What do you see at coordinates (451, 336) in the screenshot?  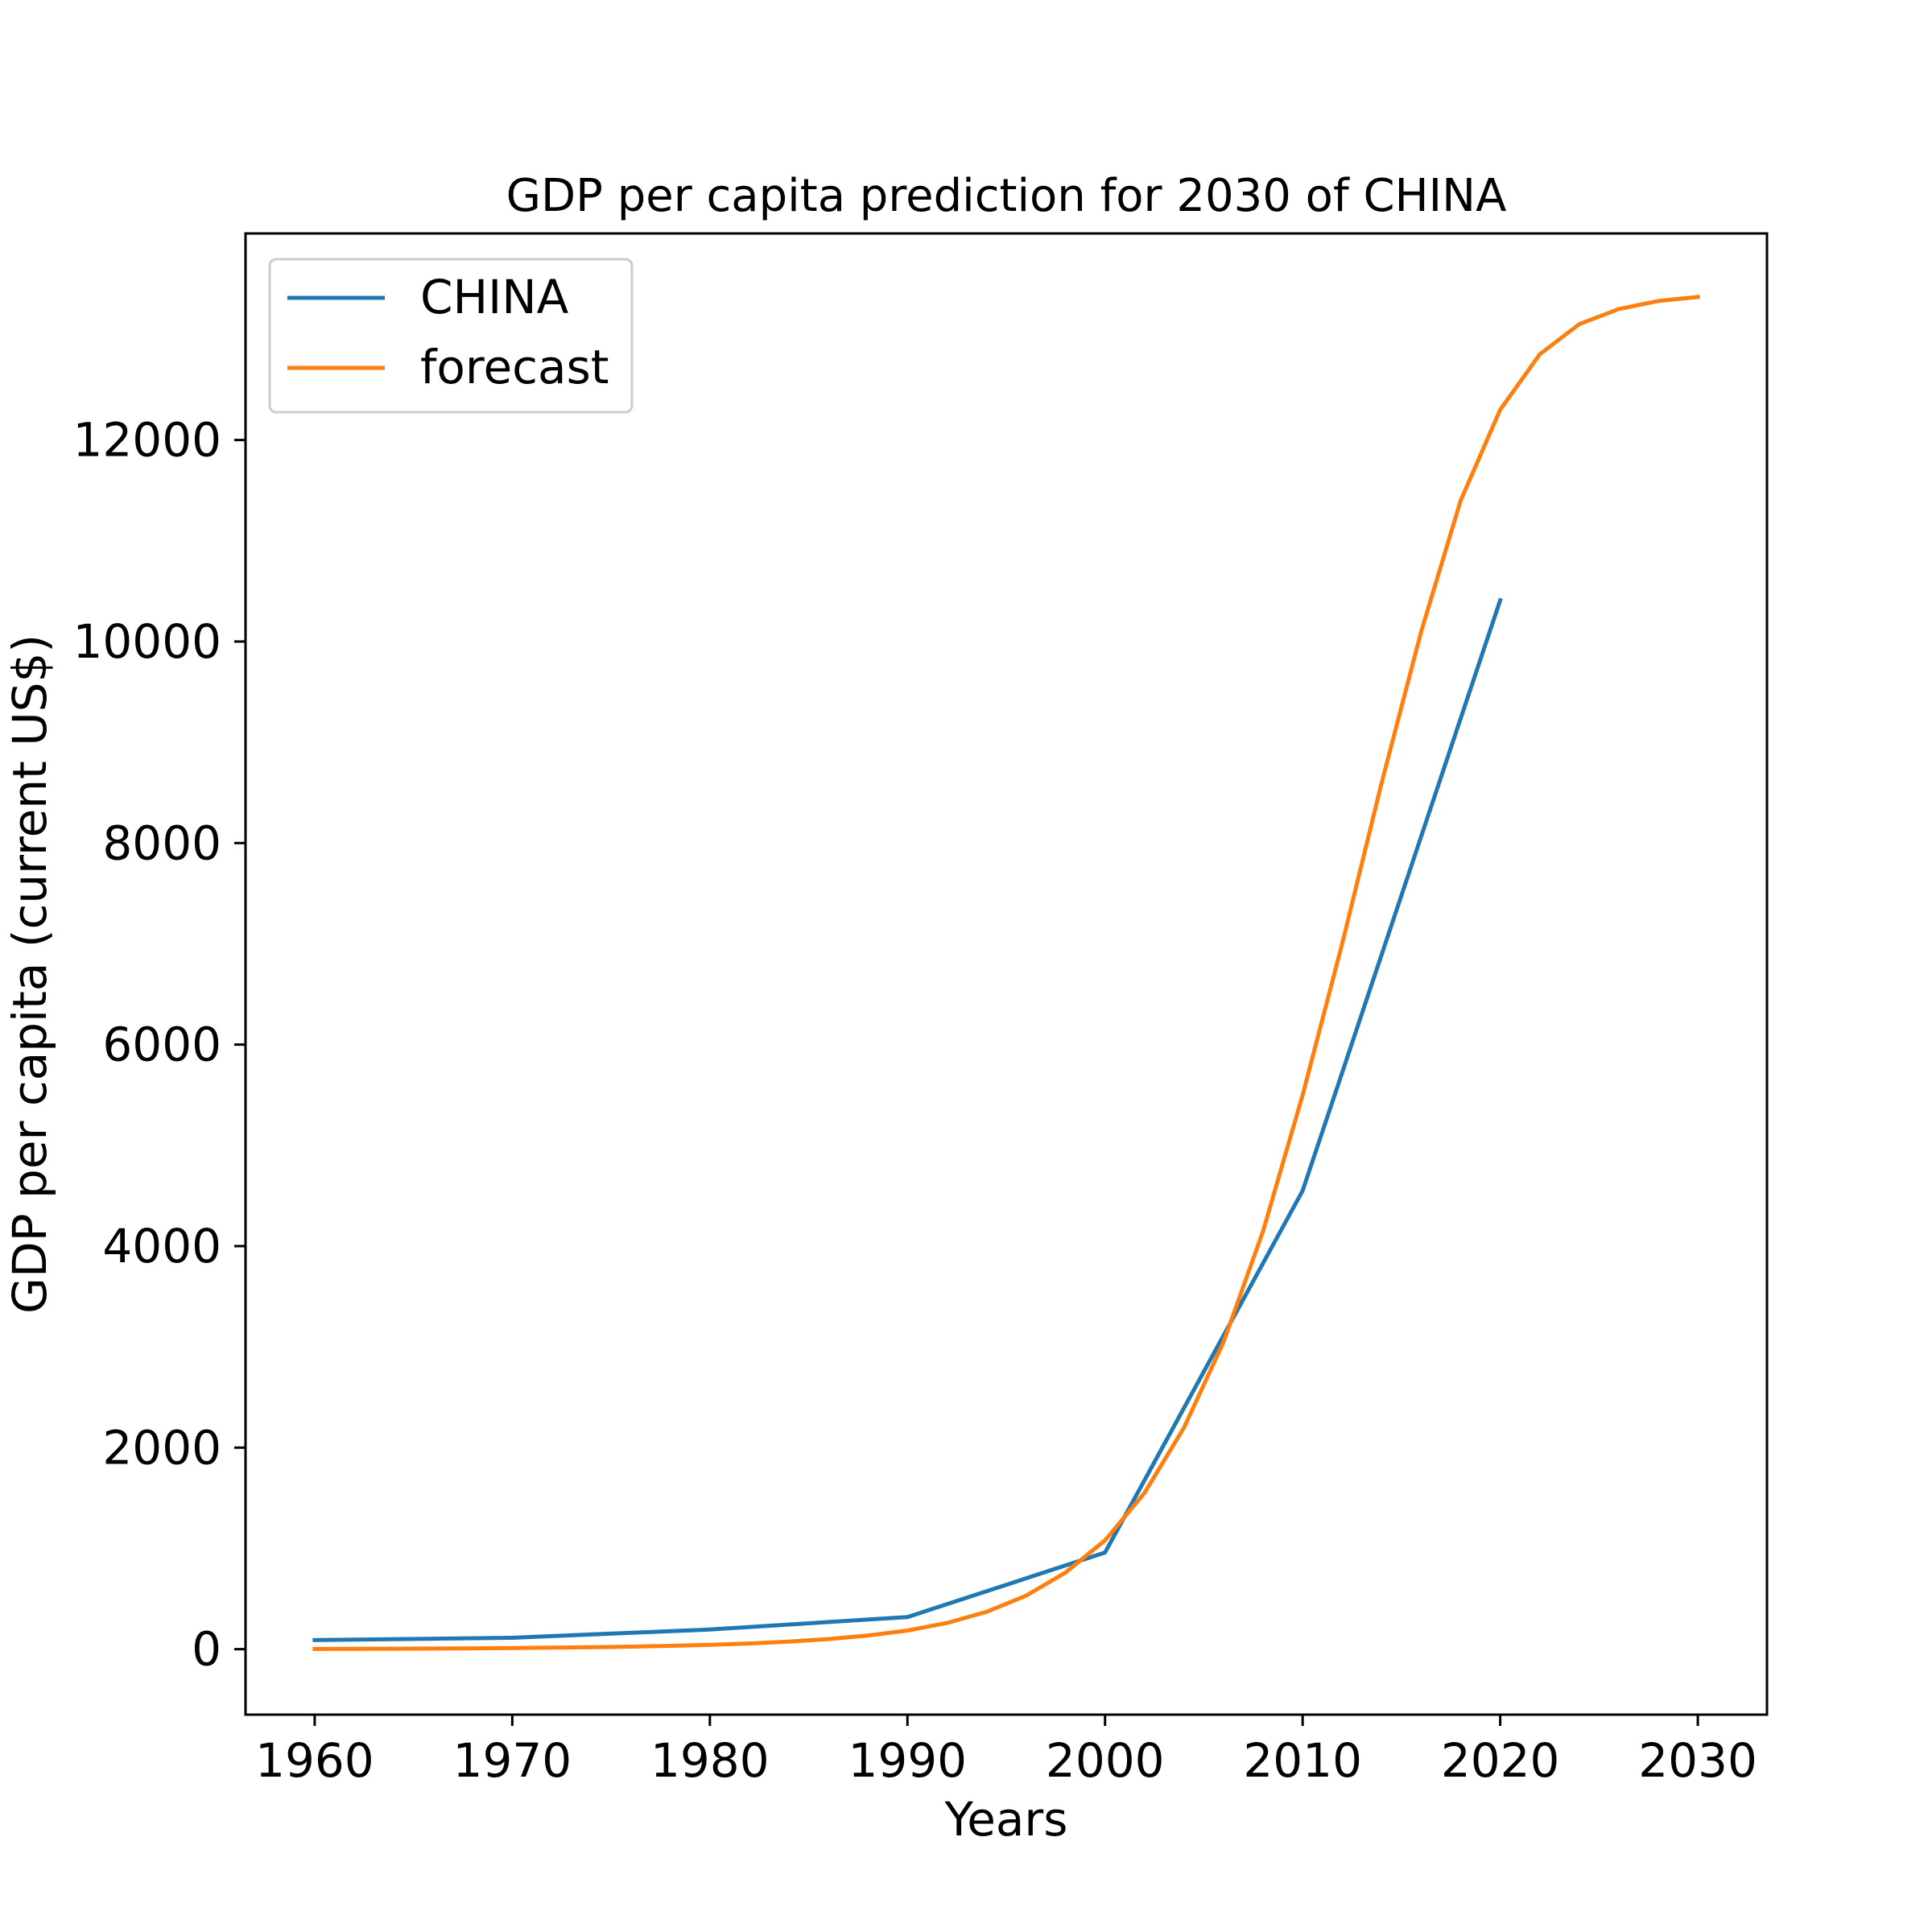 I see `legend: CHINA forecast` at bounding box center [451, 336].